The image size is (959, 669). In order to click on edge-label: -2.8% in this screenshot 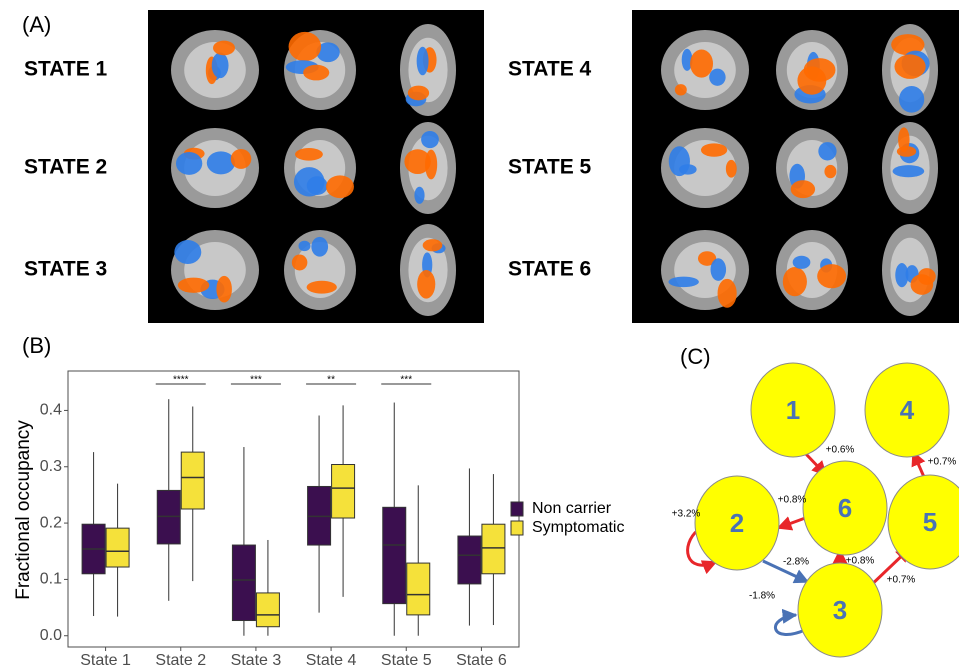, I will do `click(796, 562)`.